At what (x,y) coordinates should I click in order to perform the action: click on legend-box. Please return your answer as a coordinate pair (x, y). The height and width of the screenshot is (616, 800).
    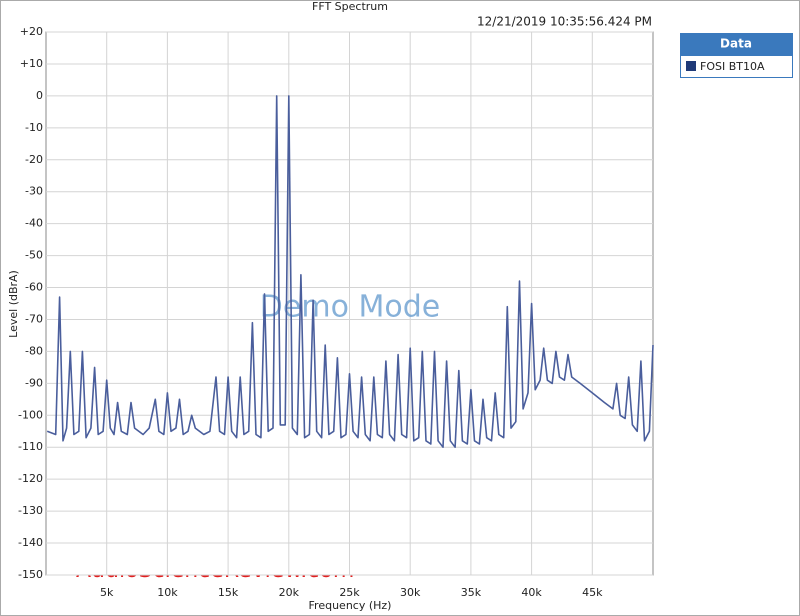
    Looking at the image, I should click on (736, 66).